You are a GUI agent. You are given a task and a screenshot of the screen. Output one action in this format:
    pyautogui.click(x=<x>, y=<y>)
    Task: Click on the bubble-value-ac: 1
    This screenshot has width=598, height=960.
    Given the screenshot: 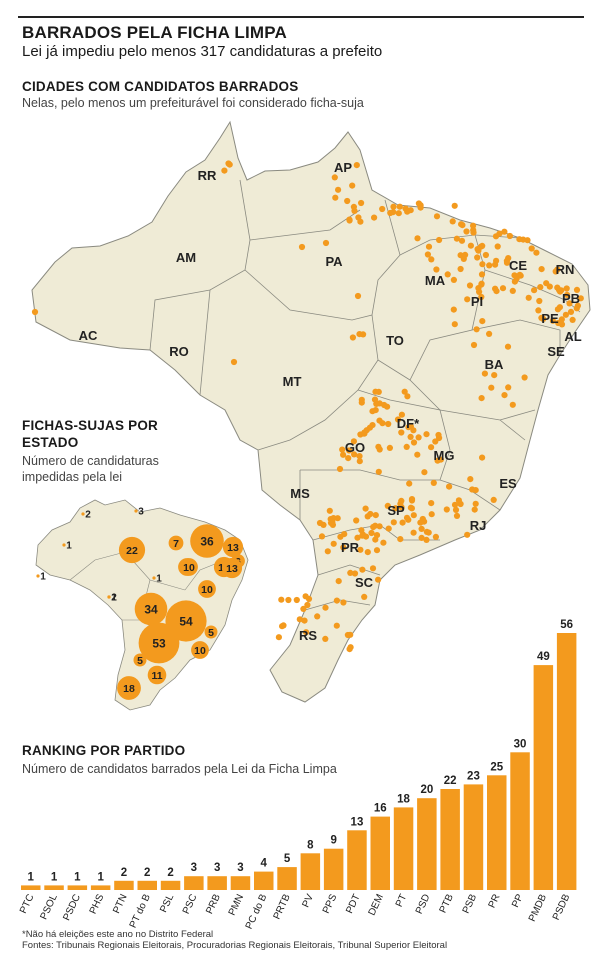 What is the action you would take?
    pyautogui.click(x=43, y=577)
    